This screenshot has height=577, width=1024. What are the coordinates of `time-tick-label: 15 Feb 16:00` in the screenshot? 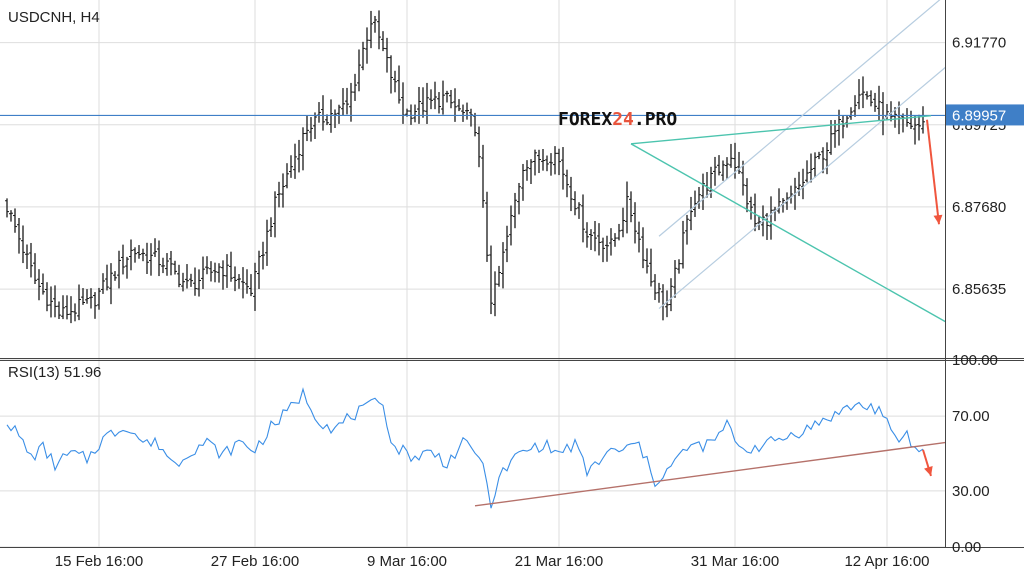 It's located at (99, 561).